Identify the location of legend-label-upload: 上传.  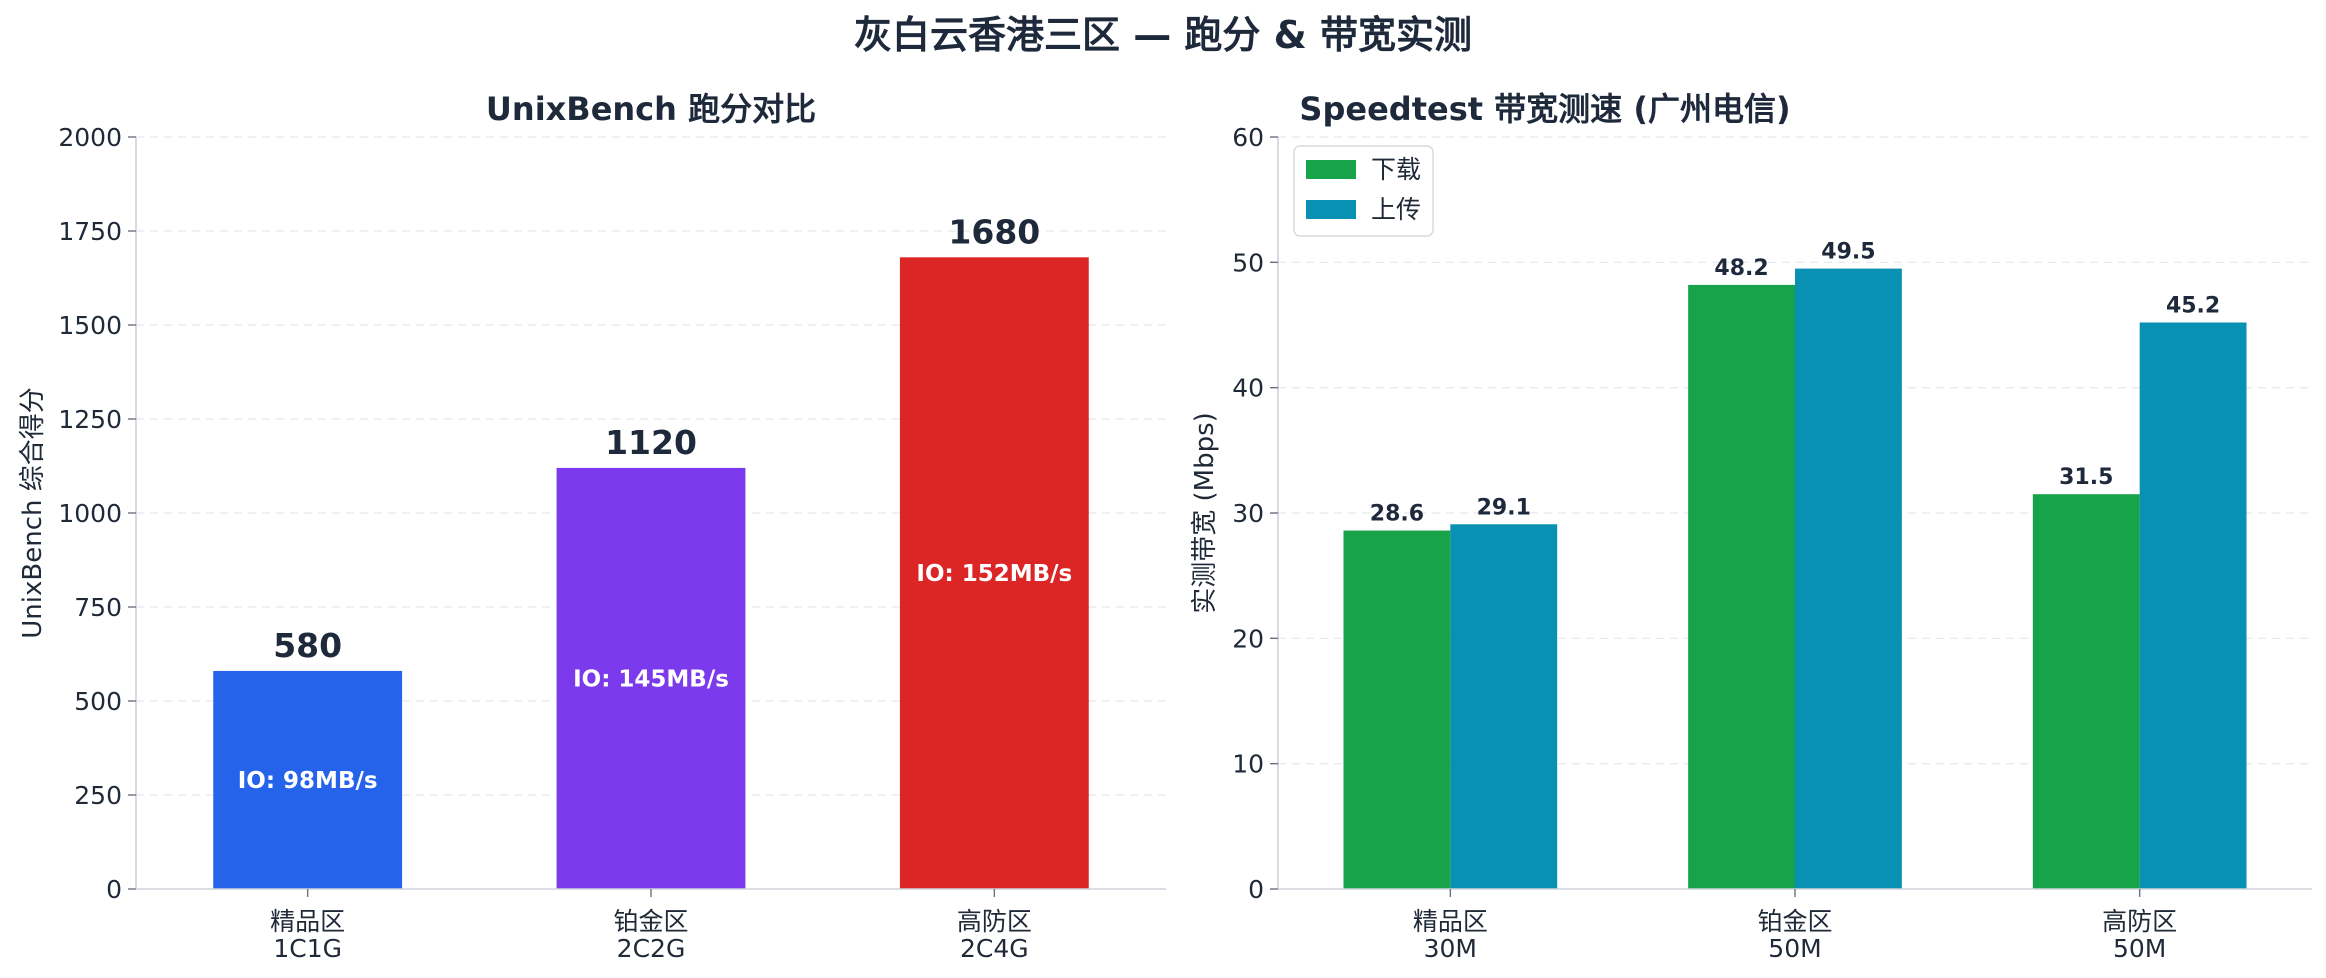
(1396, 209).